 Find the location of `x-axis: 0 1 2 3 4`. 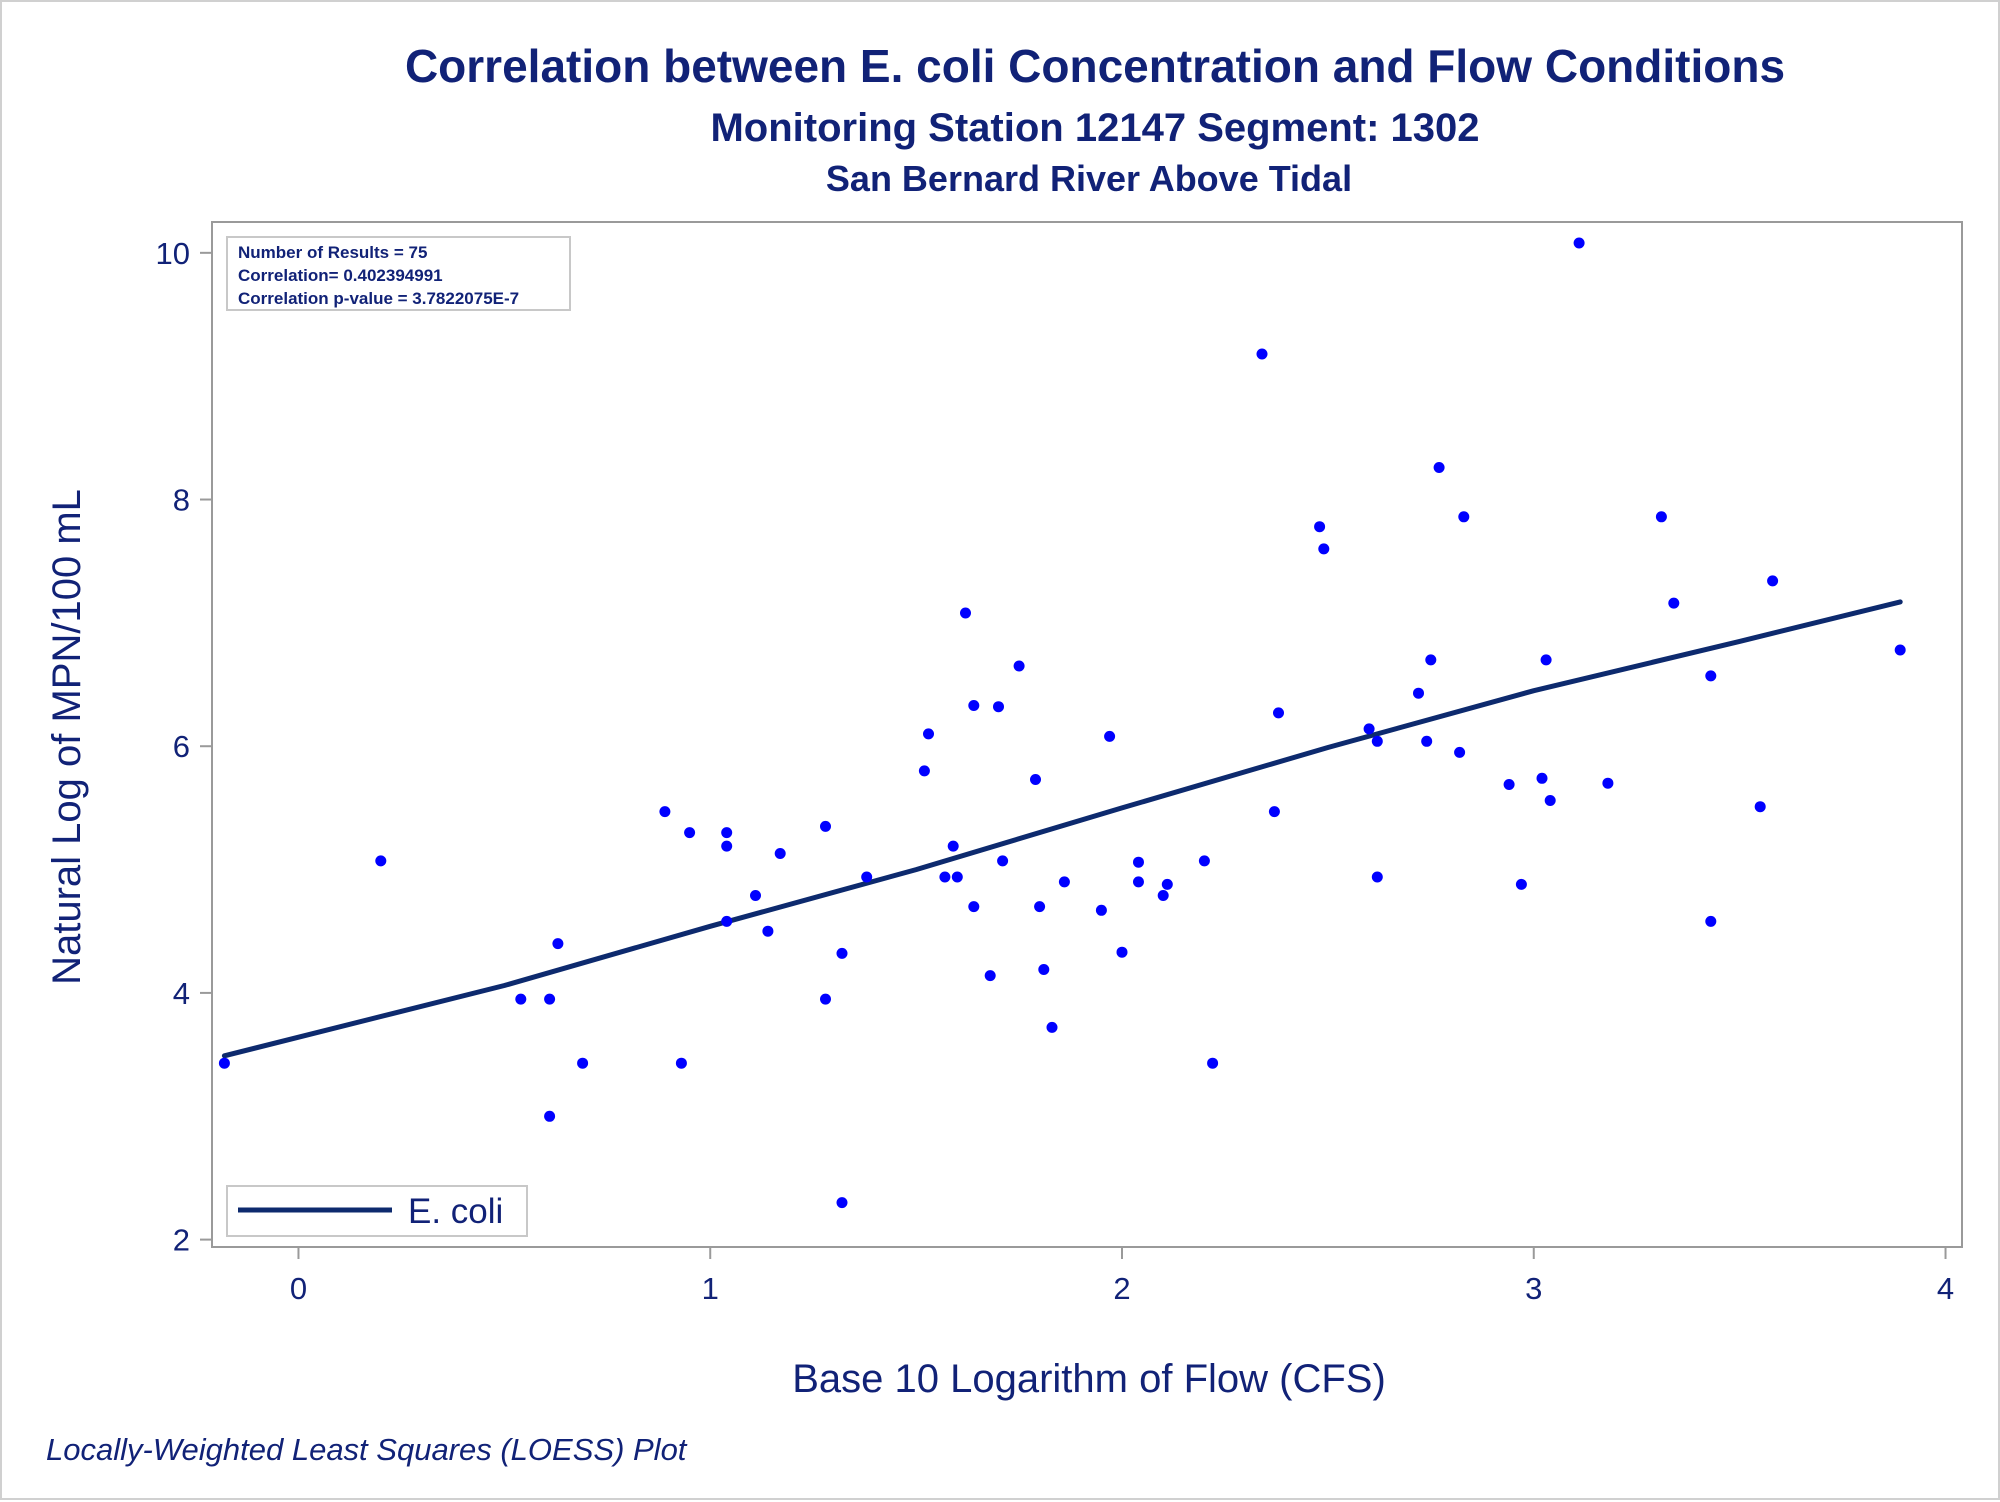

x-axis: 0 1 2 3 4 is located at coordinates (1122, 1276).